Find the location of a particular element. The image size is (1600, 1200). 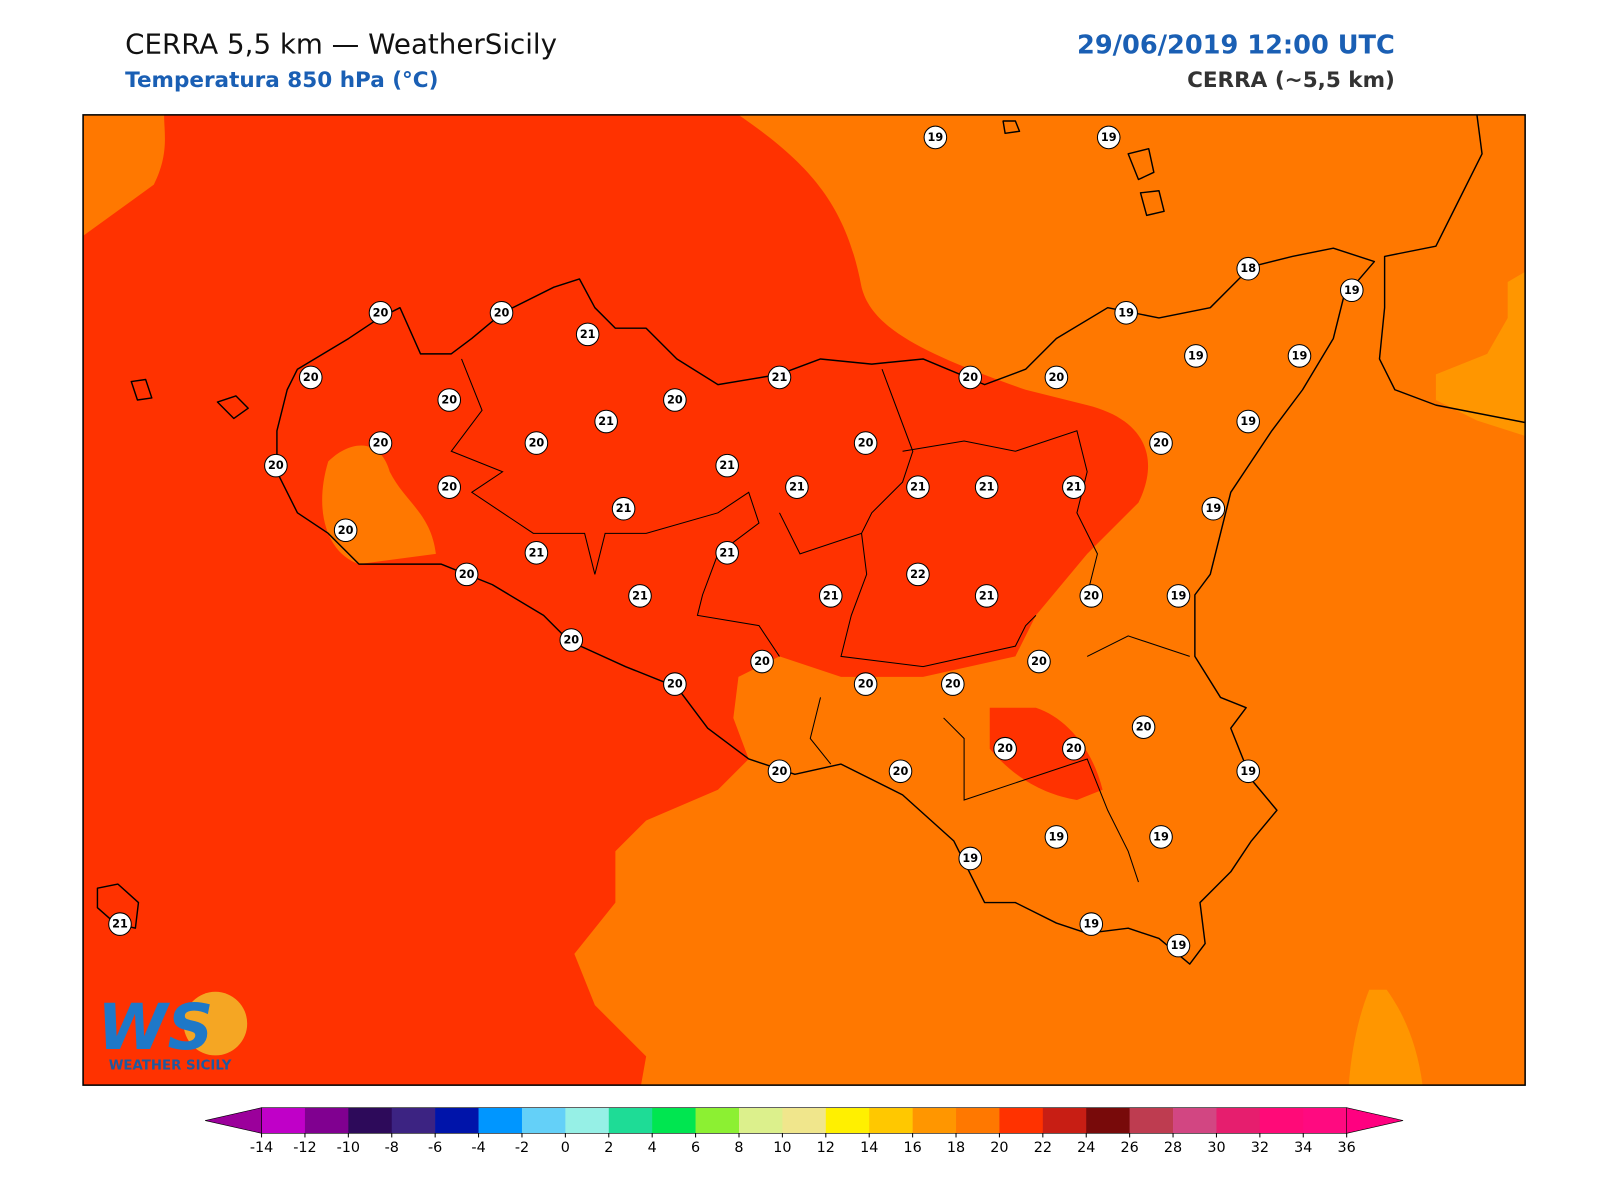

colorbar-over is located at coordinates (1375, 1120).